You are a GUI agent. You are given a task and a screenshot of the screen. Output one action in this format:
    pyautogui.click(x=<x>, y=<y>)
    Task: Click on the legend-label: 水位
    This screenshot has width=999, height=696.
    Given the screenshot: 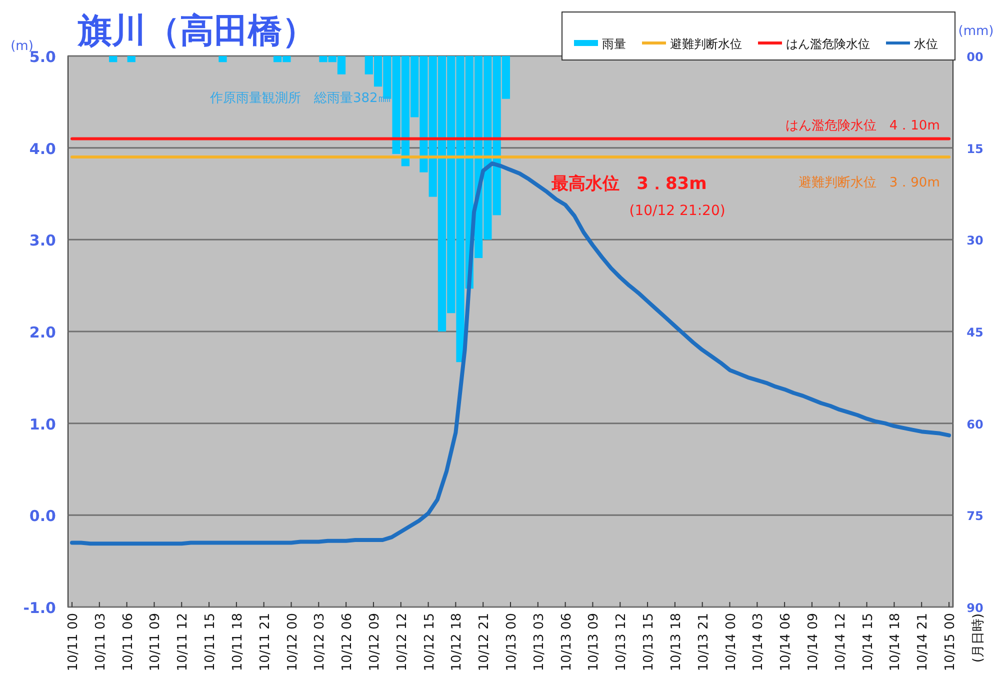 What is the action you would take?
    pyautogui.click(x=926, y=44)
    